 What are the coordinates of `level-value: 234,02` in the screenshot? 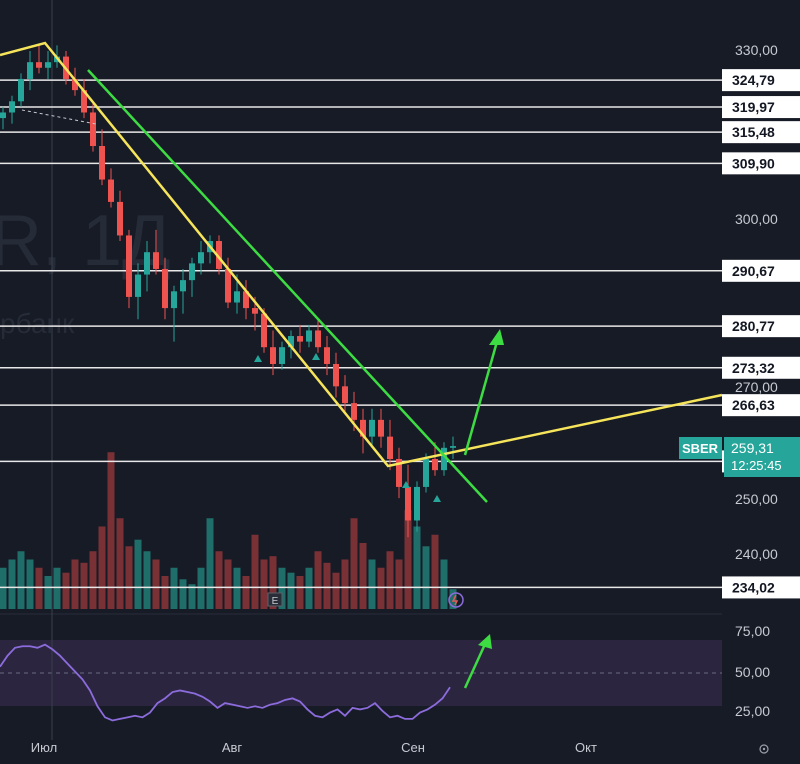 It's located at (753, 587).